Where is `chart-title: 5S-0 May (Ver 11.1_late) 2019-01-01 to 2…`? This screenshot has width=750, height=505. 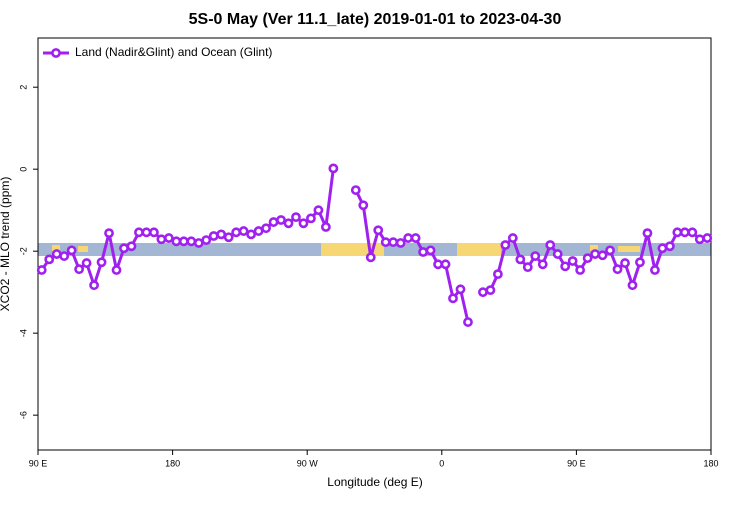
chart-title: 5S-0 May (Ver 11.1_late) 2019-01-01 to 2… is located at coordinates (375, 19).